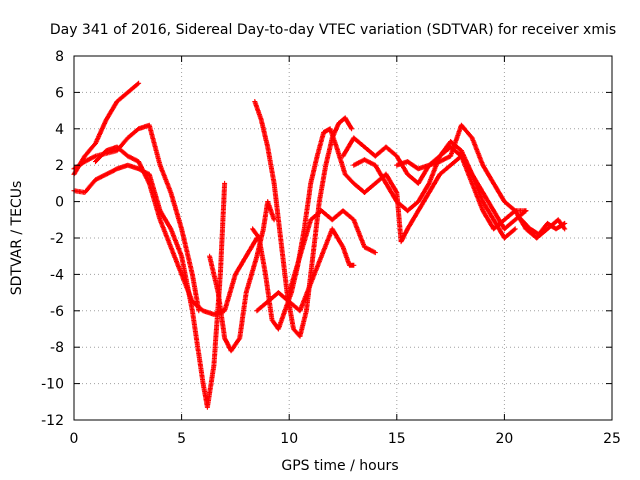  Describe the element at coordinates (397, 439) in the screenshot. I see `x-tick-label: 15` at that location.